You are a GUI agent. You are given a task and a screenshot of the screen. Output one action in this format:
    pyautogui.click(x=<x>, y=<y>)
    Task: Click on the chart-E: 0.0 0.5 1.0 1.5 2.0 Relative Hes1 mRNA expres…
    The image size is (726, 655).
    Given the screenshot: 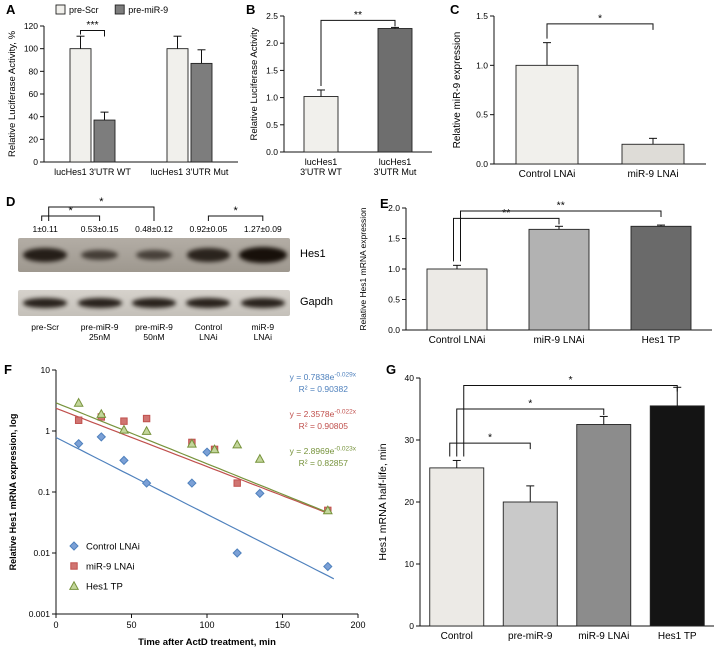 What is the action you would take?
    pyautogui.click(x=535, y=273)
    